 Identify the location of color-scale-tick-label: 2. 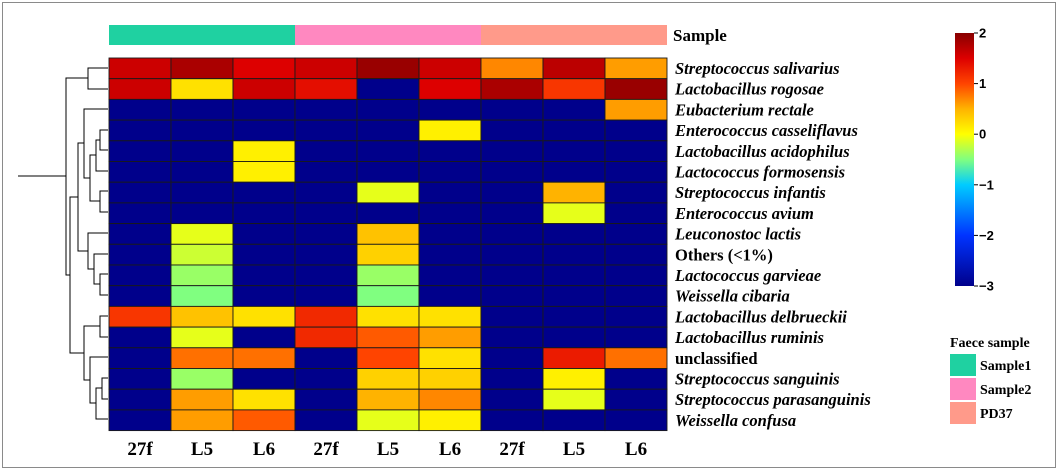
(982, 33).